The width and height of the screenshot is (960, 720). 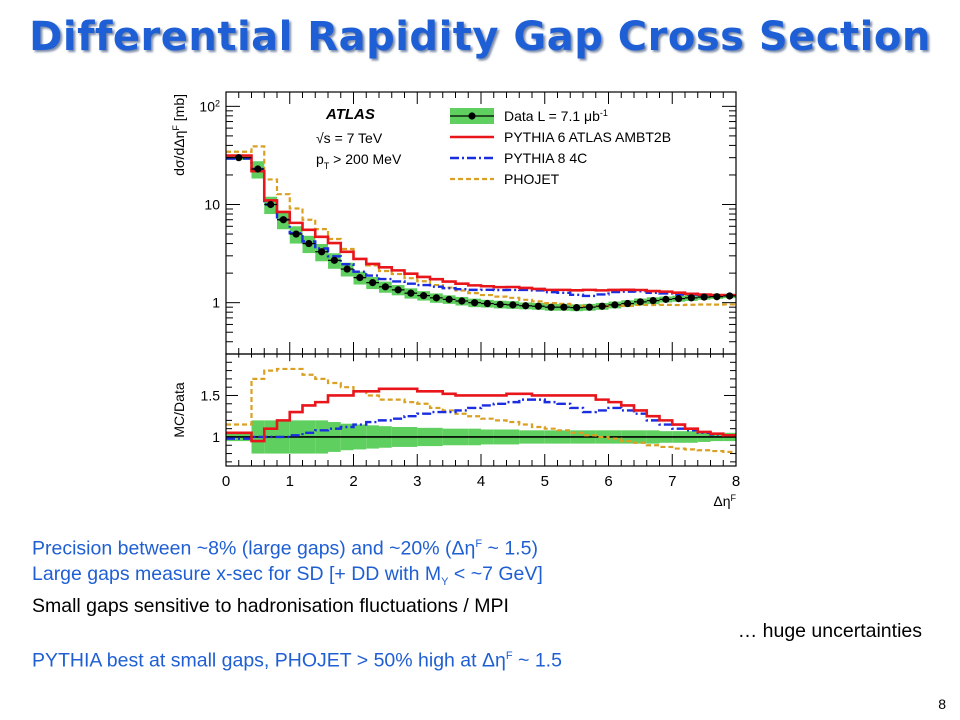 What do you see at coordinates (672, 481) in the screenshot?
I see `x-tick-label: 7` at bounding box center [672, 481].